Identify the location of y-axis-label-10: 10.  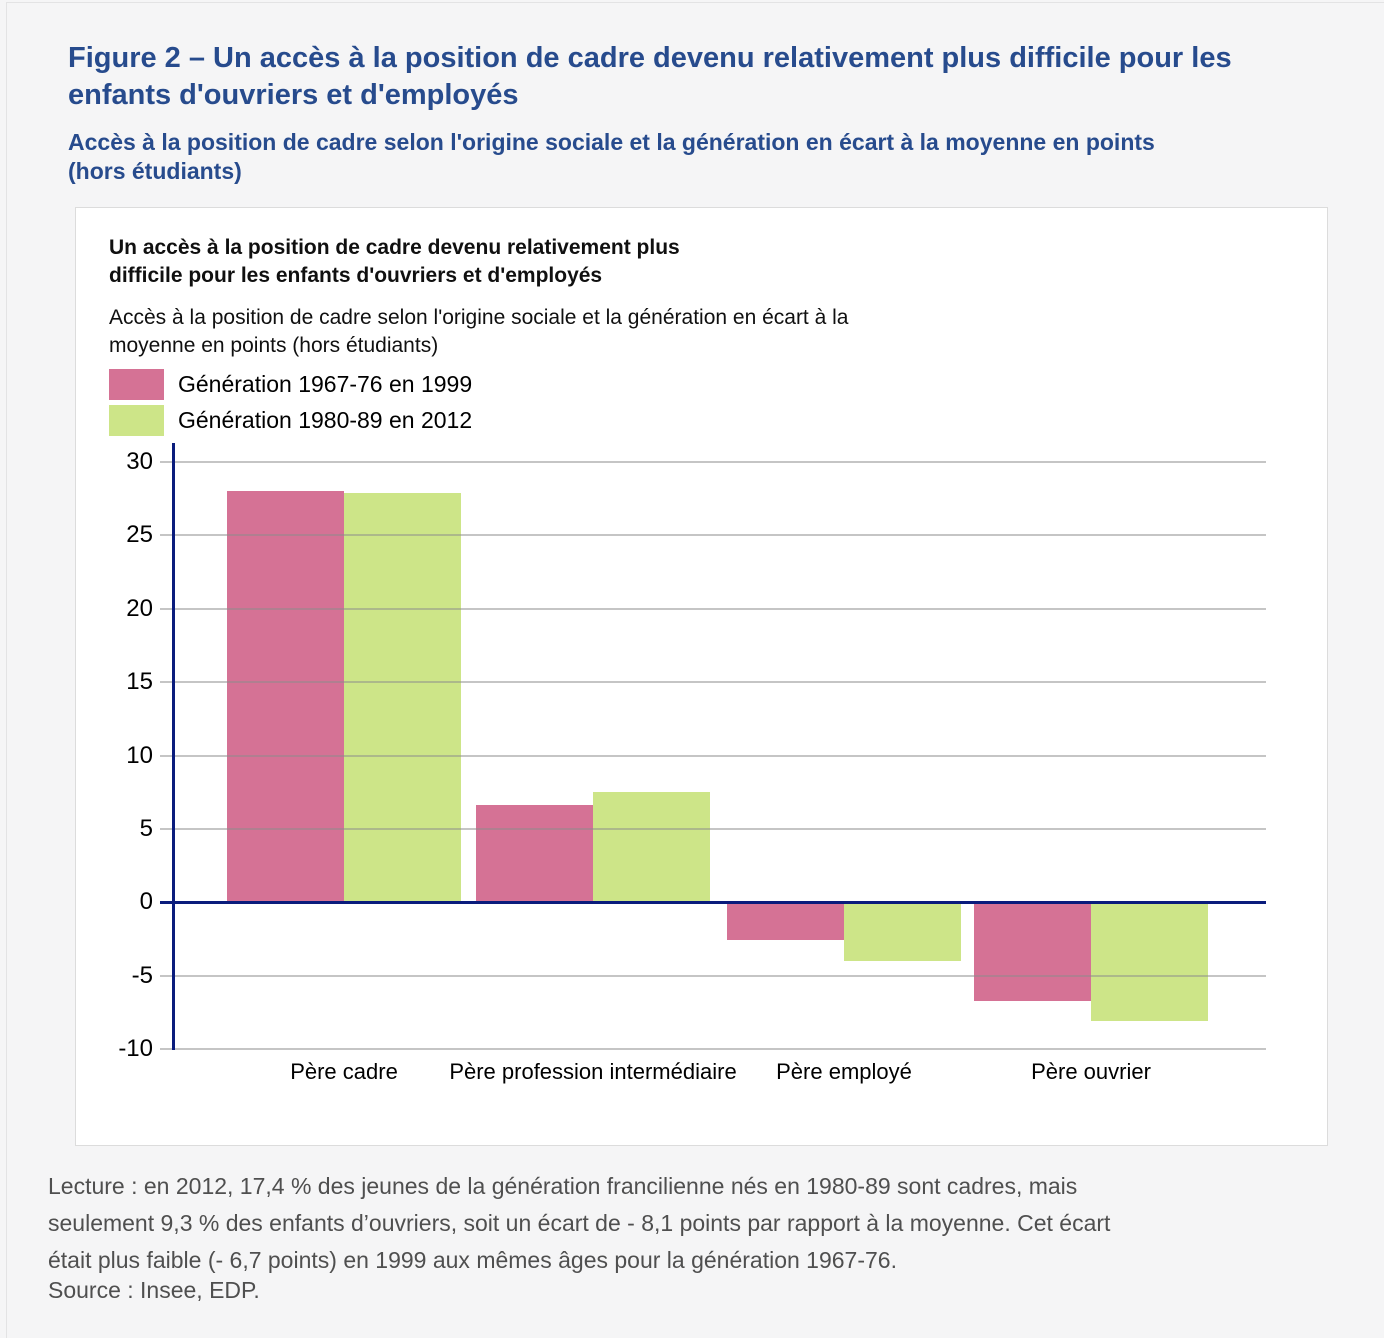
(139, 755).